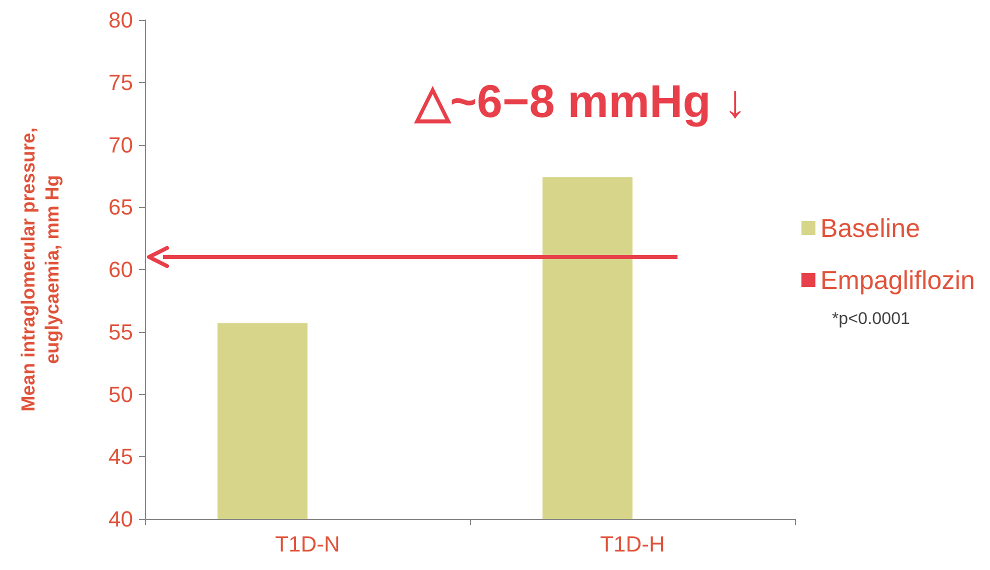  I want to click on y-tick-label: 55, so click(120, 331).